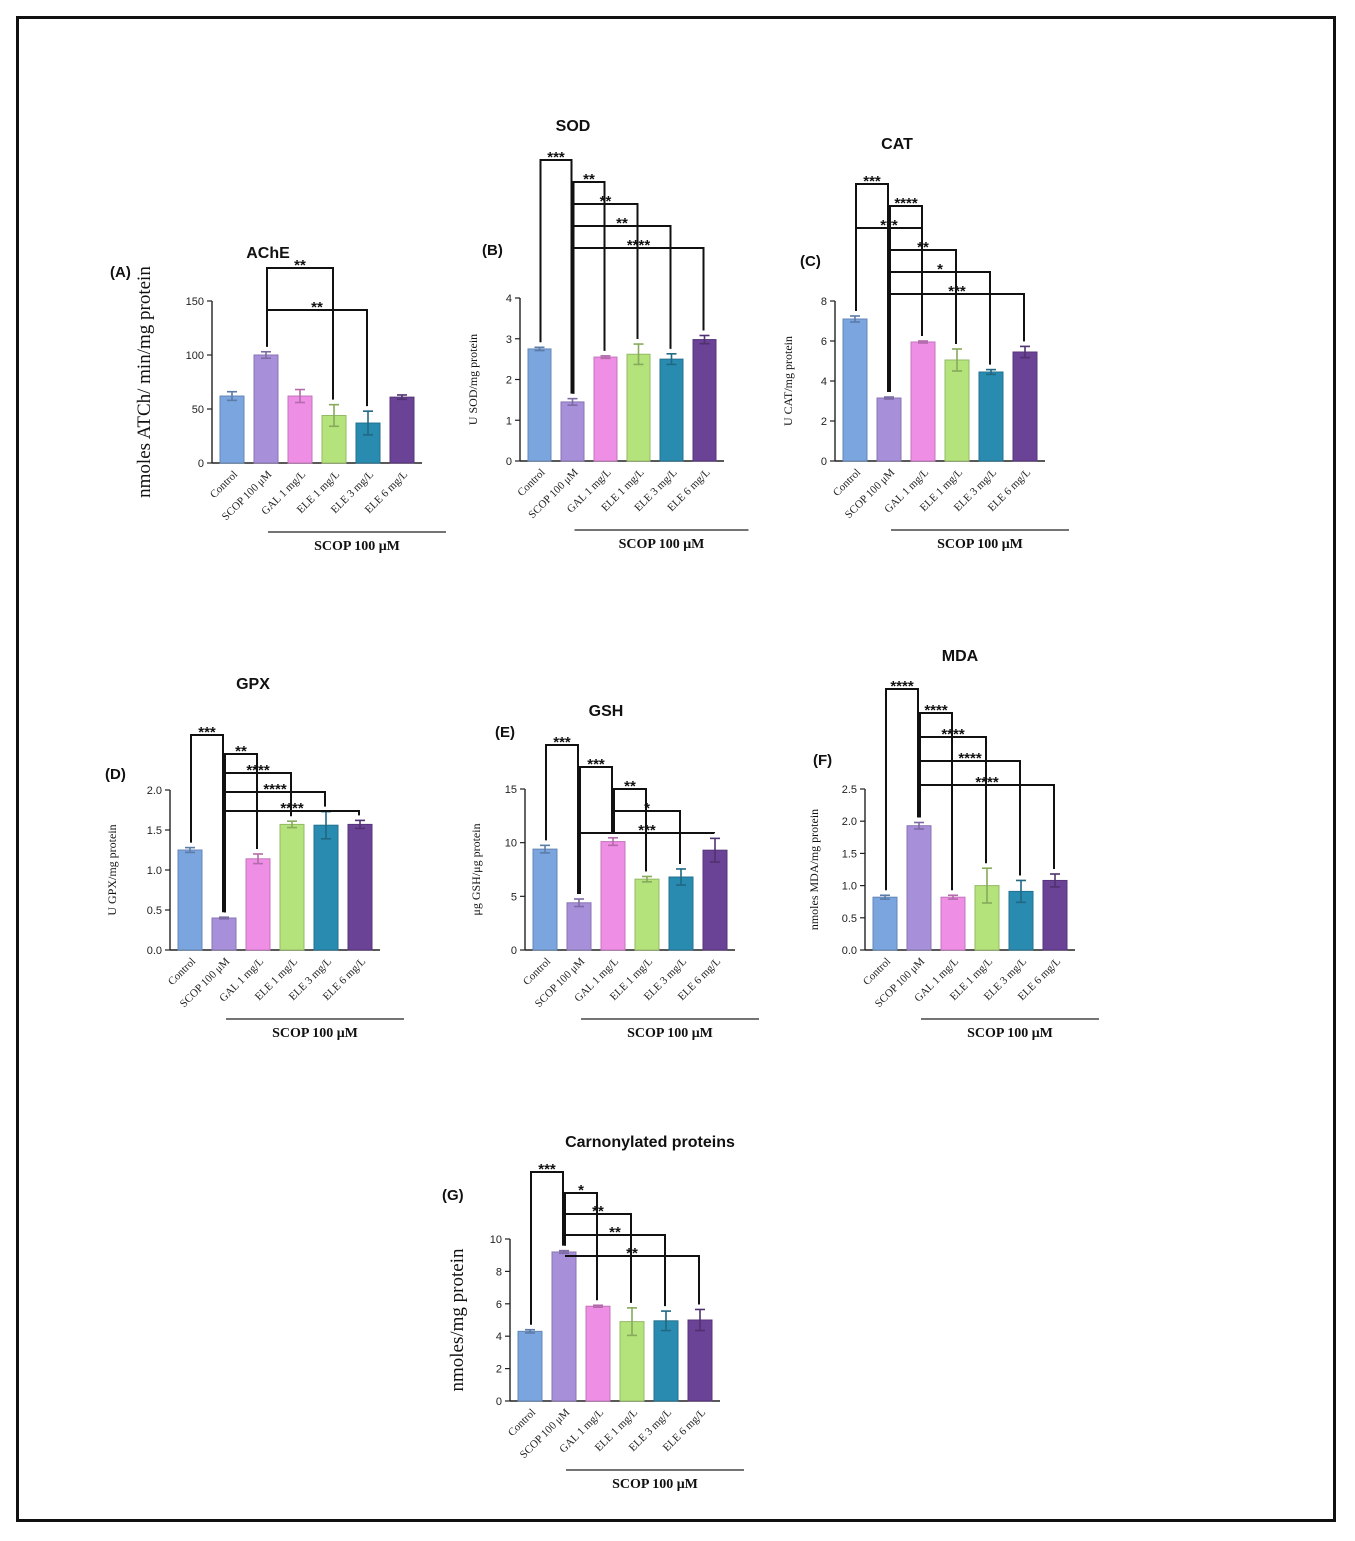 The width and height of the screenshot is (1355, 1541). I want to click on y-tick-label: 5, so click(514, 897).